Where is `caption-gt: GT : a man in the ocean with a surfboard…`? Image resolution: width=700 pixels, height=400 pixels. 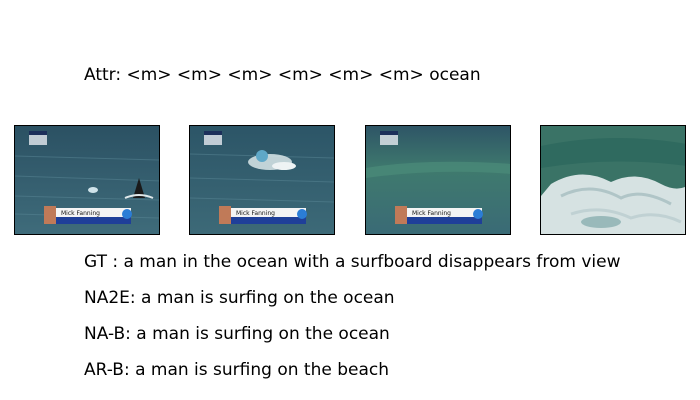 caption-gt: GT : a man in the ocean with a surfboard… is located at coordinates (352, 262).